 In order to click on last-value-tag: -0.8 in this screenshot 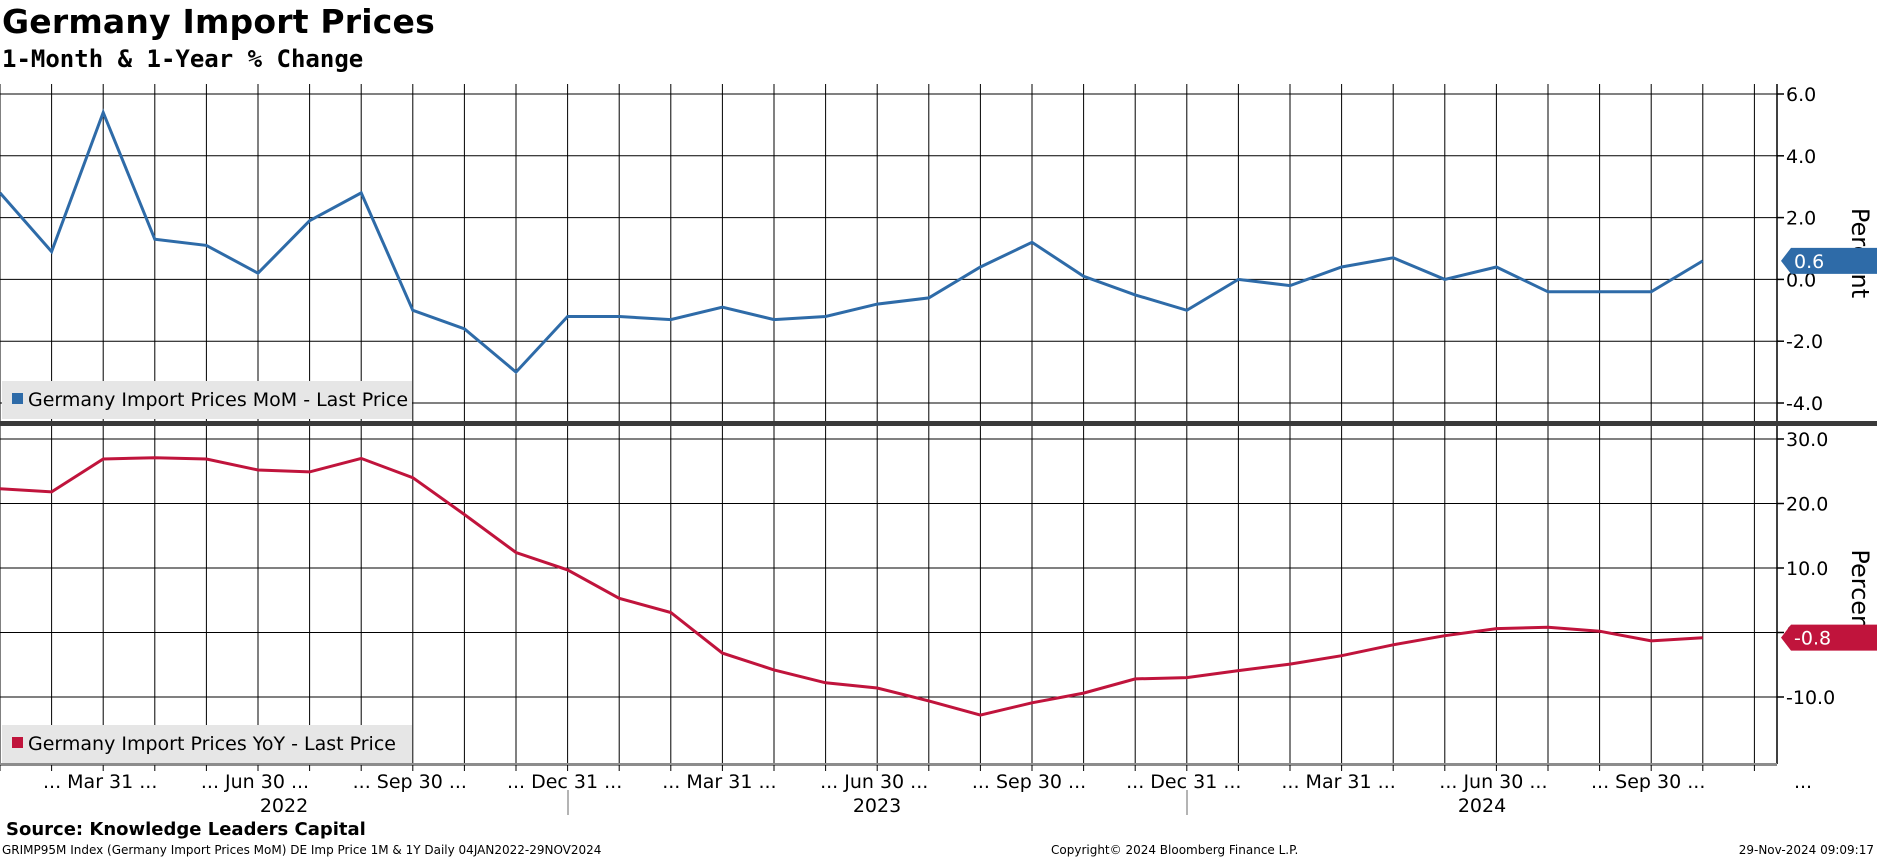, I will do `click(1829, 637)`.